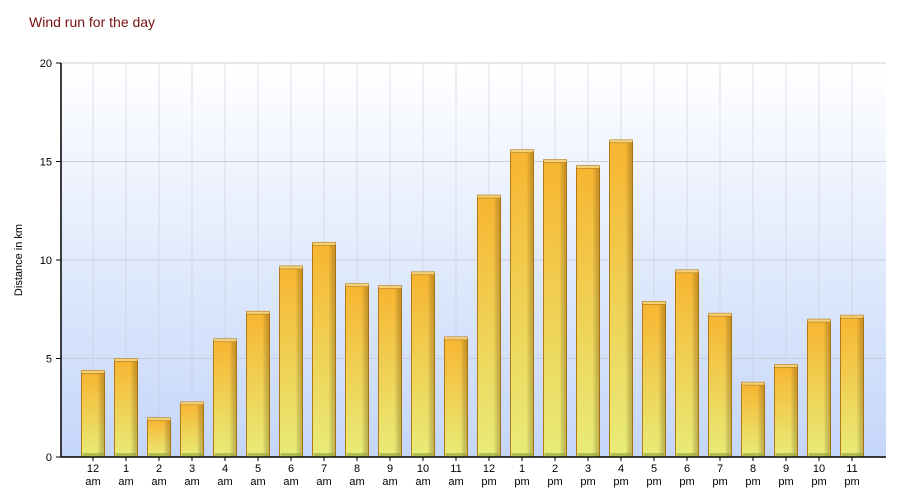  What do you see at coordinates (687, 469) in the screenshot?
I see `x-tick-label-hour: 6` at bounding box center [687, 469].